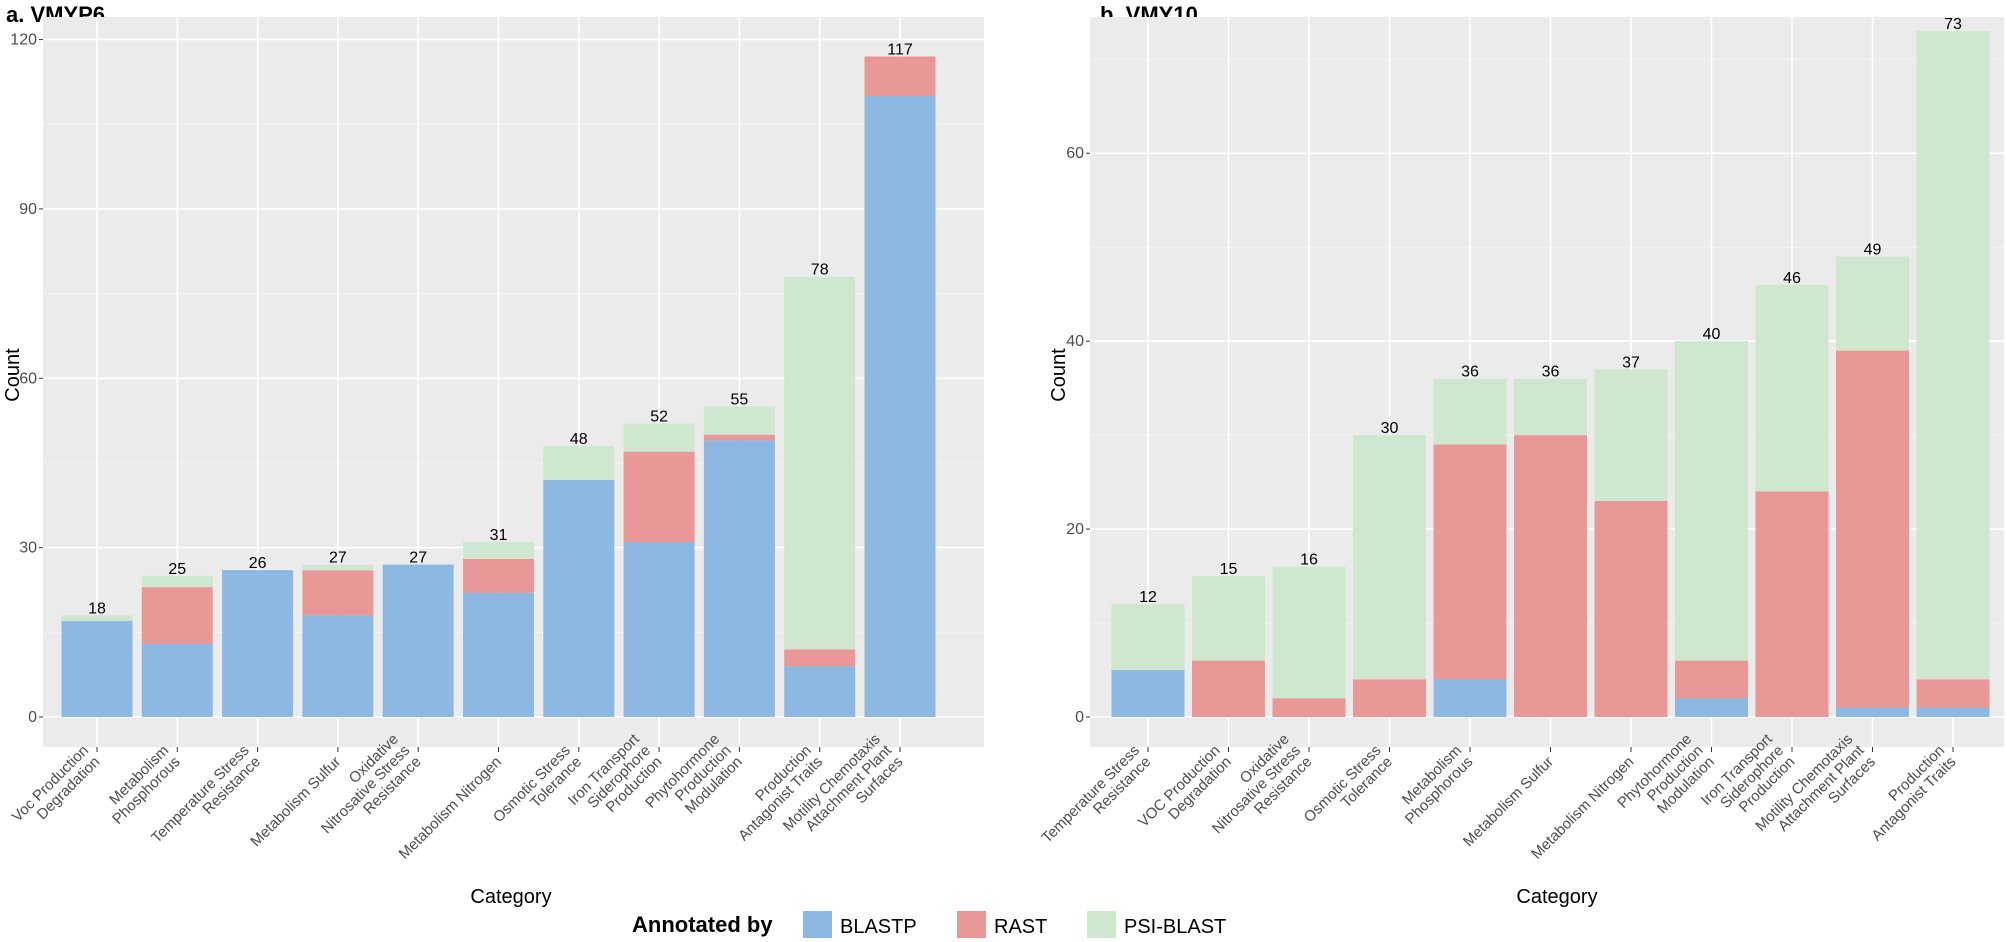  I want to click on legend: Annotated by BLASTP RAST PSI-BLAST, so click(929, 924).